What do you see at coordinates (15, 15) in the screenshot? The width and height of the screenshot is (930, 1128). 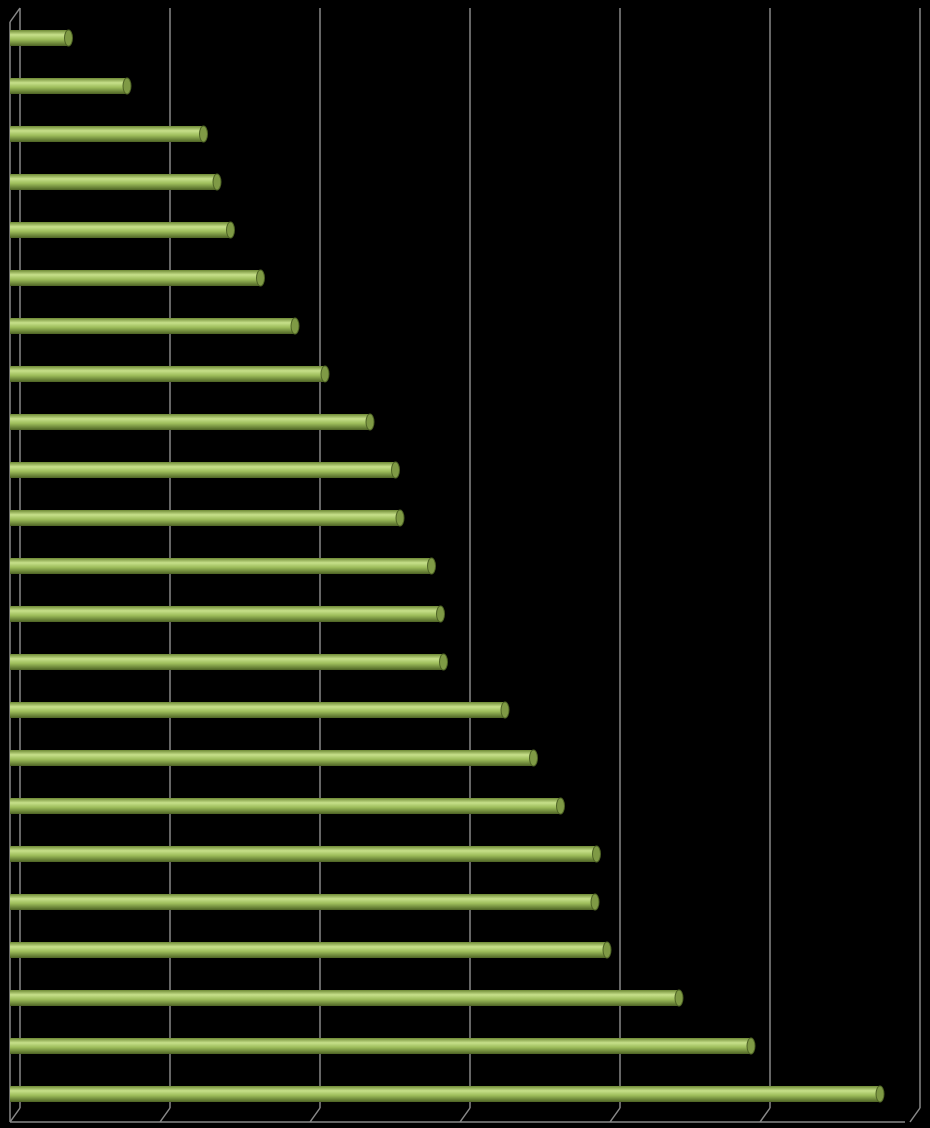 I see `wall-edge` at bounding box center [15, 15].